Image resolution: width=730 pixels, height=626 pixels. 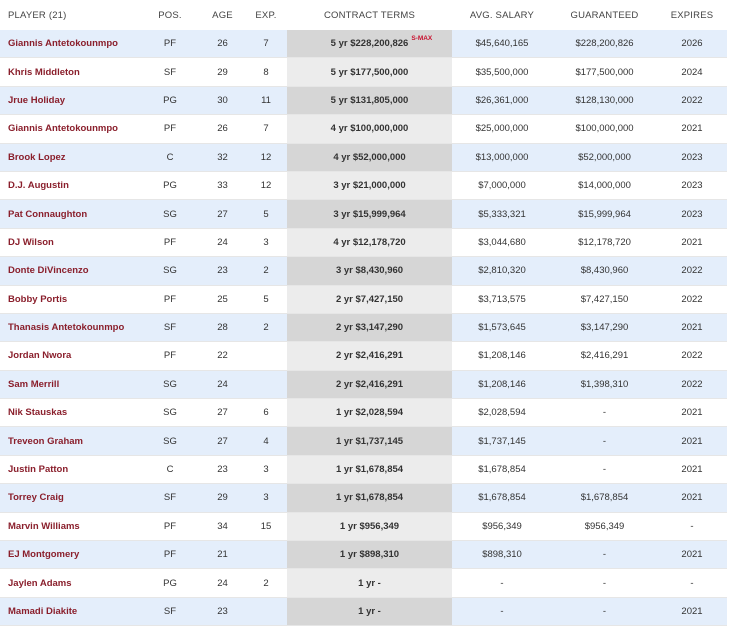 I want to click on player-name: EJ Montgomery, so click(x=70, y=555).